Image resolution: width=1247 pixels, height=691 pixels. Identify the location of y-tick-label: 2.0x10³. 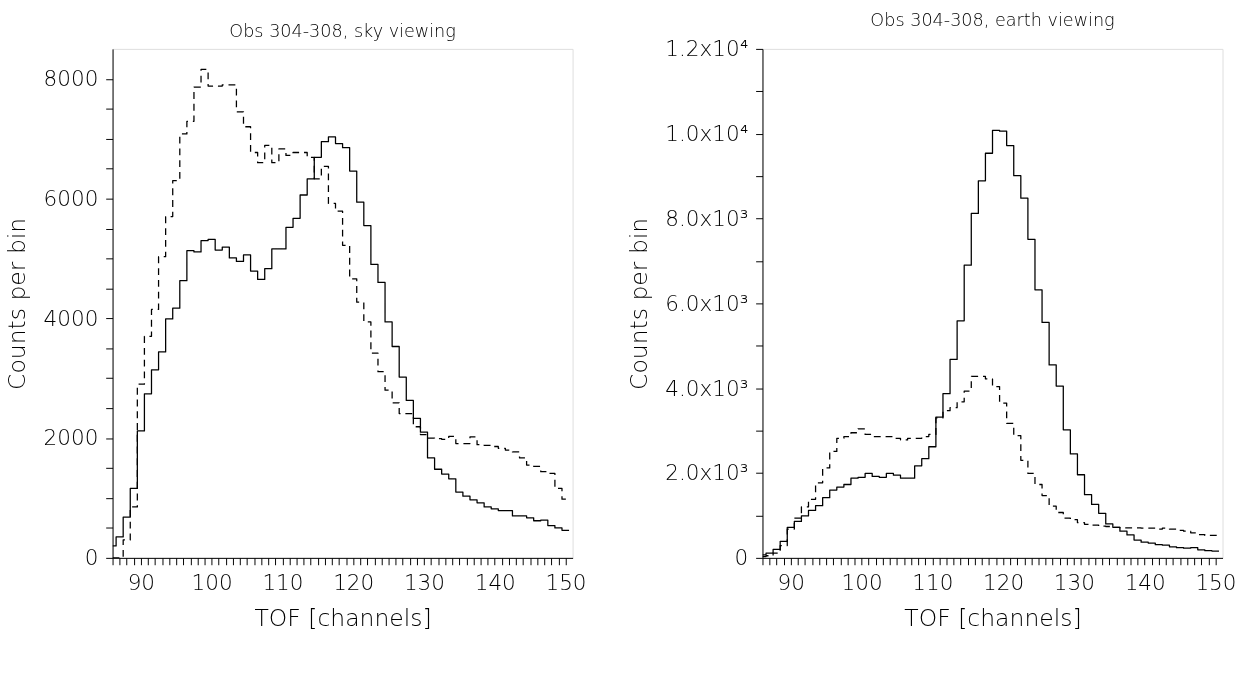
(707, 473).